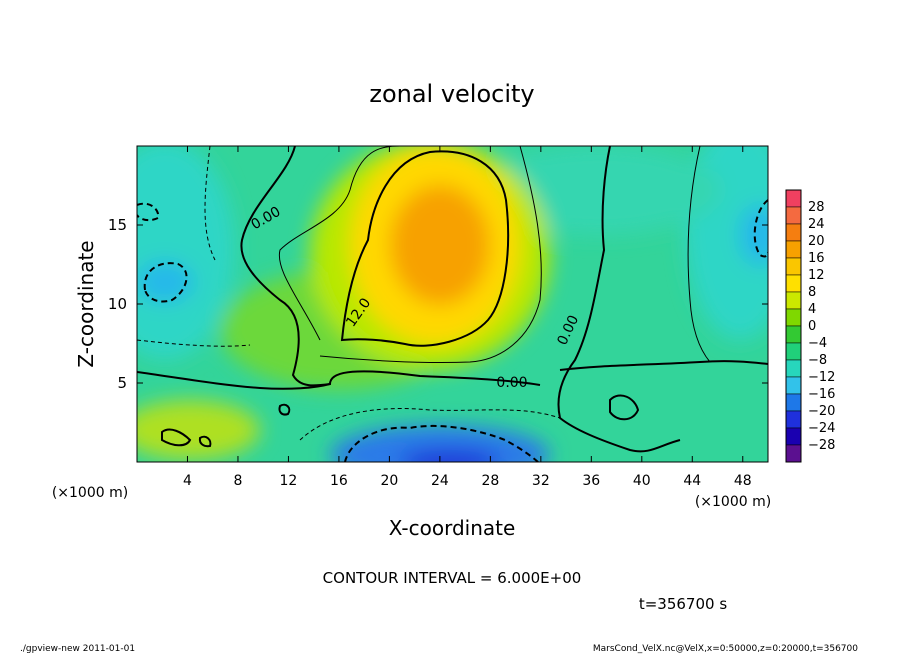 This screenshot has height=654, width=904. Describe the element at coordinates (726, 243) in the screenshot. I see `field-right-cyan` at that location.